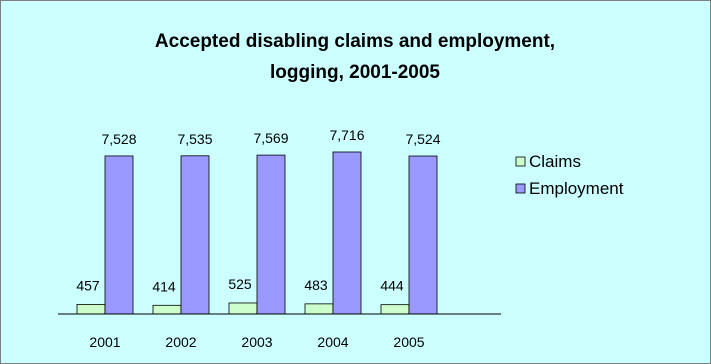 This screenshot has width=711, height=364. What do you see at coordinates (270, 138) in the screenshot?
I see `data-label-employment-2003: 7,569` at bounding box center [270, 138].